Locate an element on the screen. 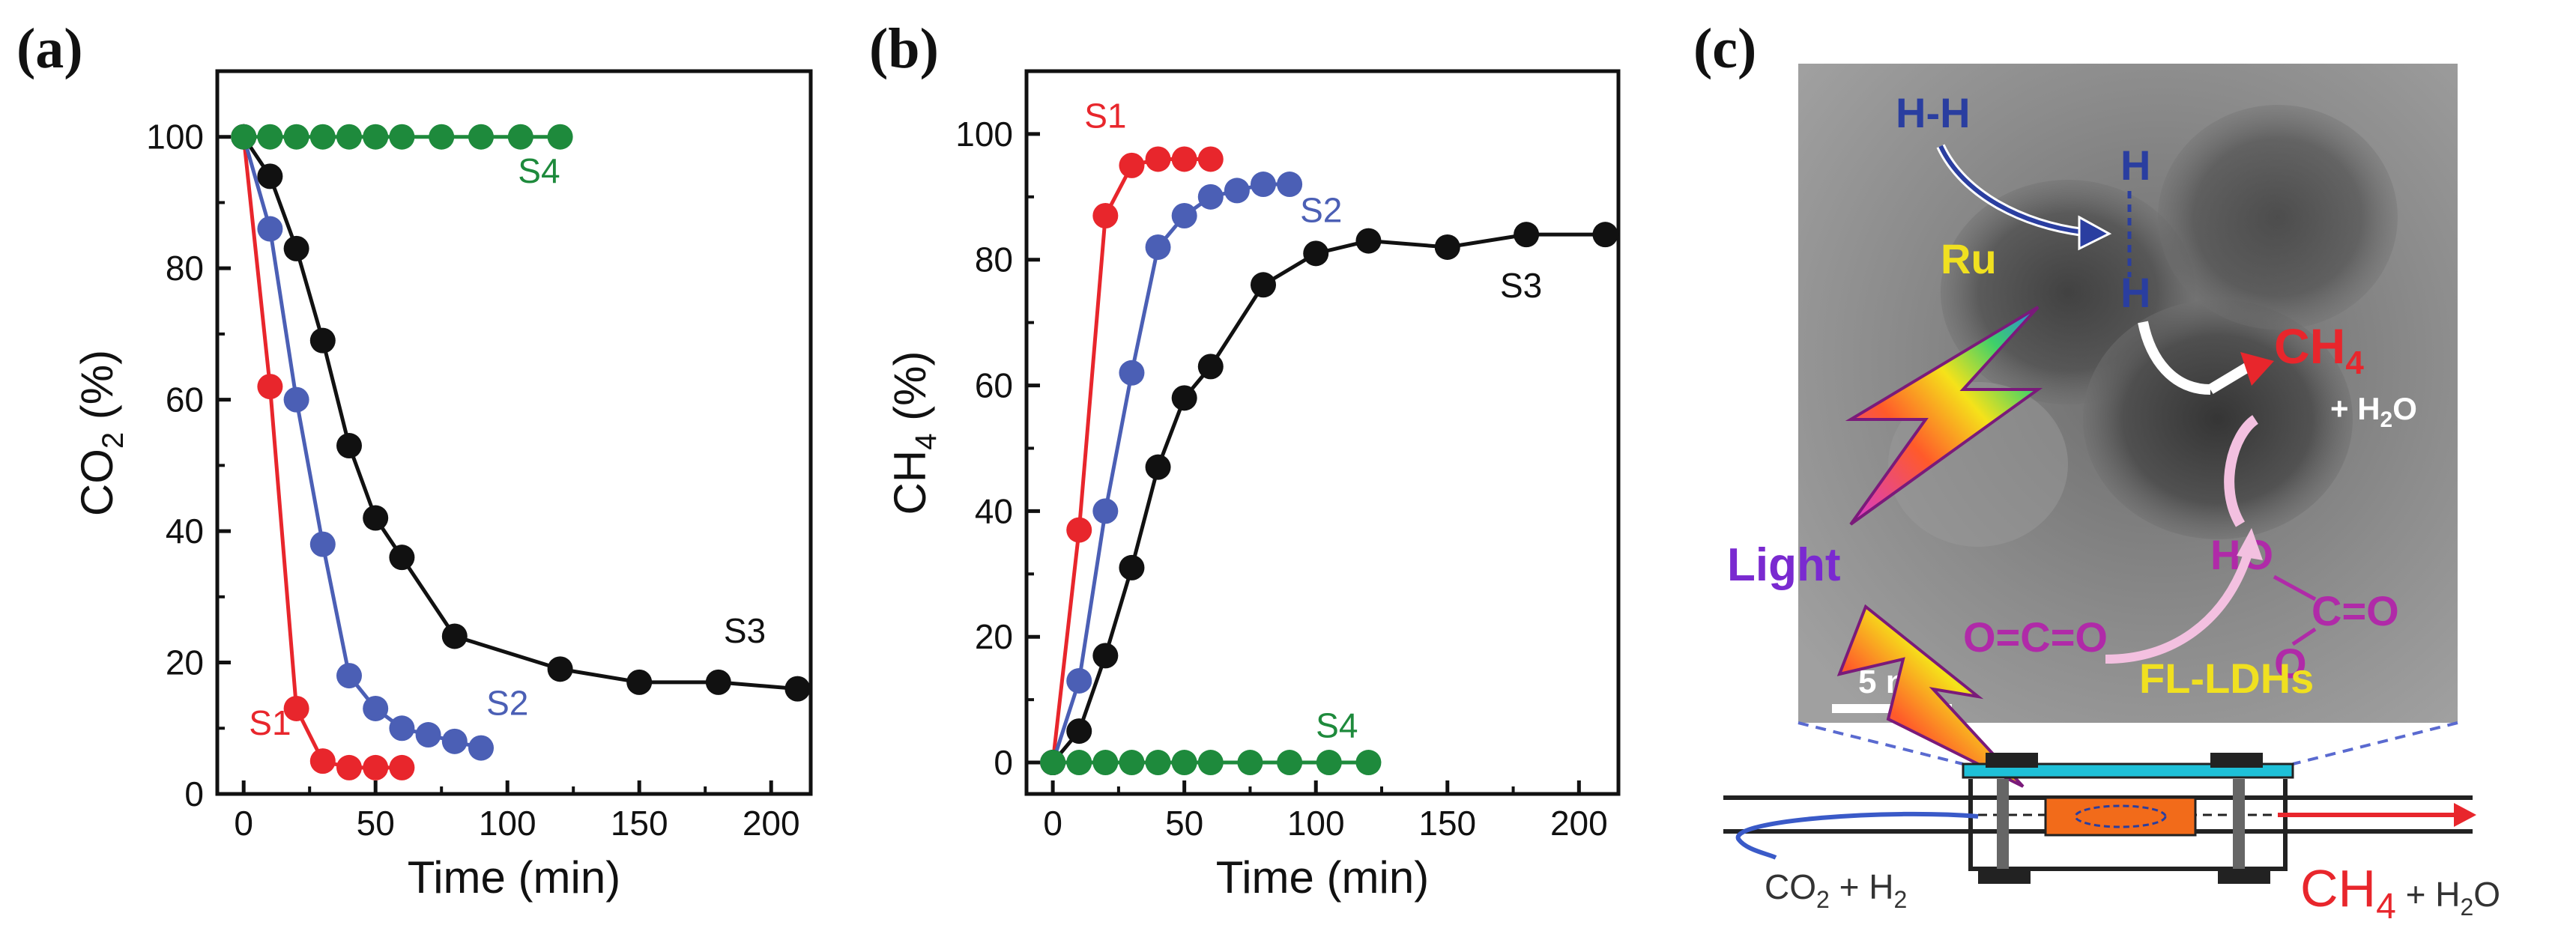  h2o-product-label: + H2O is located at coordinates (2373, 411).